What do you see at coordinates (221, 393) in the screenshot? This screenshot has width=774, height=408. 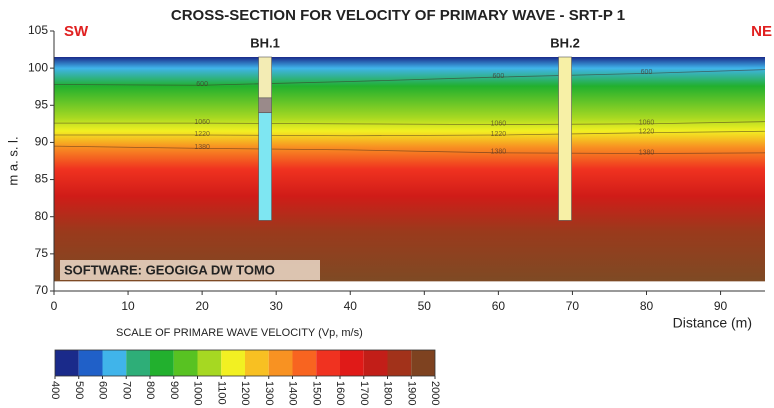 I see `colorbar-tick-label: 1100` at bounding box center [221, 393].